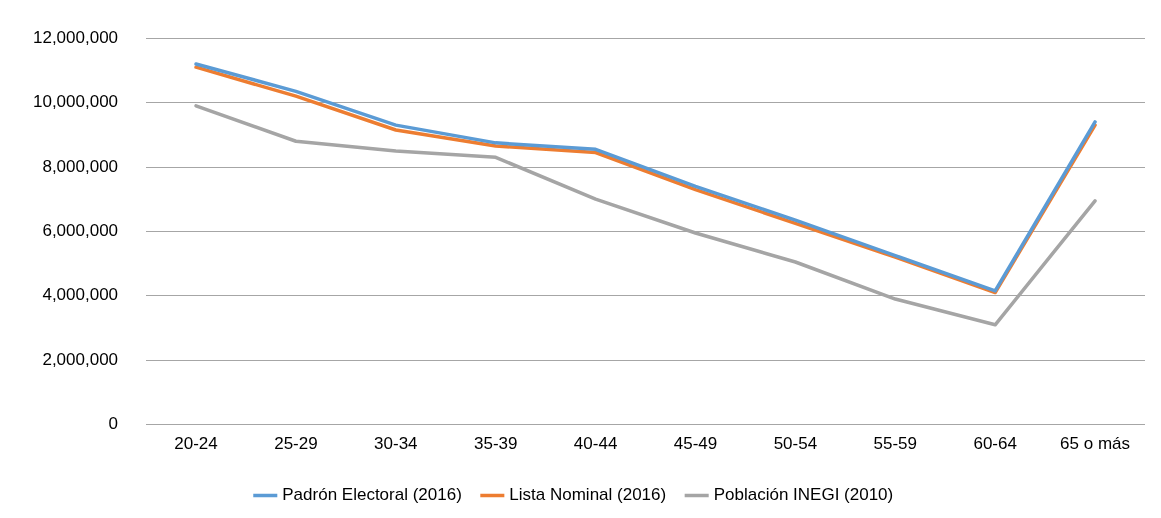 The height and width of the screenshot is (518, 1161). I want to click on x-tick-label: 65 o más, so click(1095, 444).